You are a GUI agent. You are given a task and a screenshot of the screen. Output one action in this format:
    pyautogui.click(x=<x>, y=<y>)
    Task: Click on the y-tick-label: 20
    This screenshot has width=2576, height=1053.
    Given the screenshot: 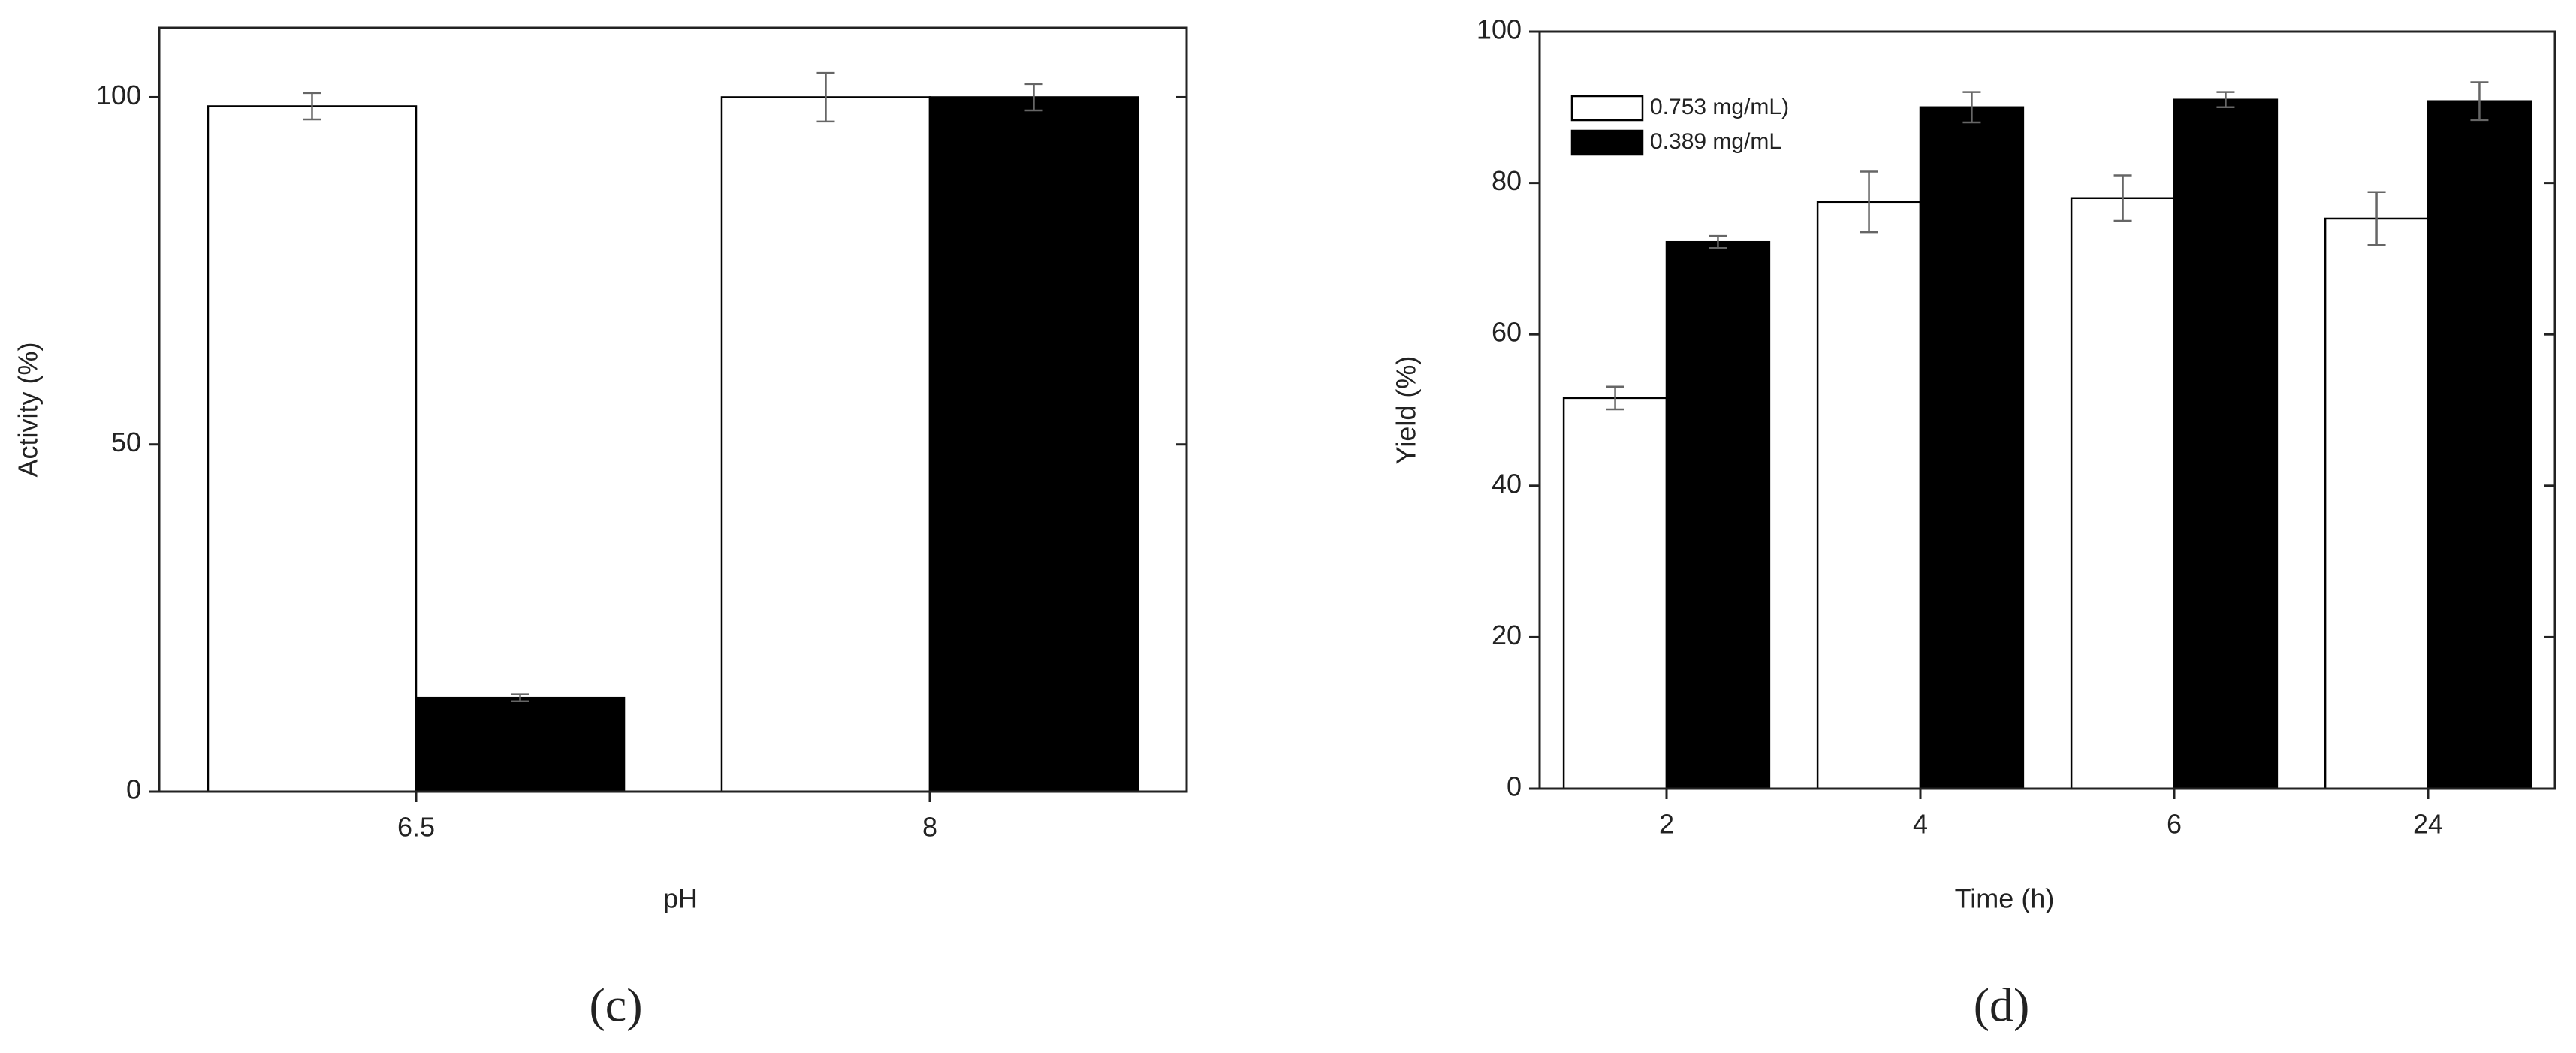 What is the action you would take?
    pyautogui.click(x=1507, y=635)
    